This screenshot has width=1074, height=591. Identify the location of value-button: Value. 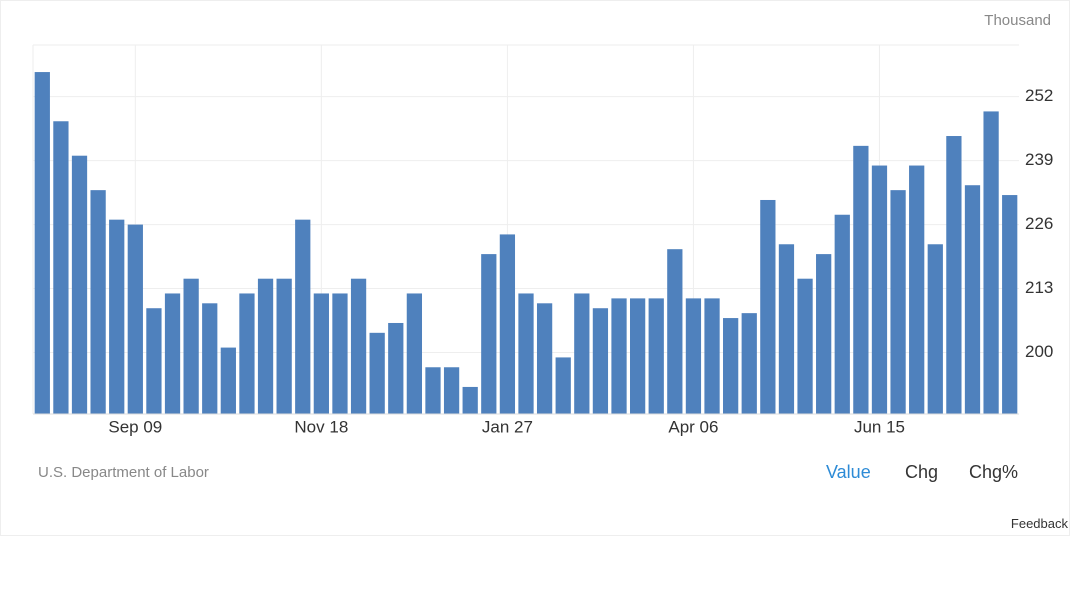
(848, 472).